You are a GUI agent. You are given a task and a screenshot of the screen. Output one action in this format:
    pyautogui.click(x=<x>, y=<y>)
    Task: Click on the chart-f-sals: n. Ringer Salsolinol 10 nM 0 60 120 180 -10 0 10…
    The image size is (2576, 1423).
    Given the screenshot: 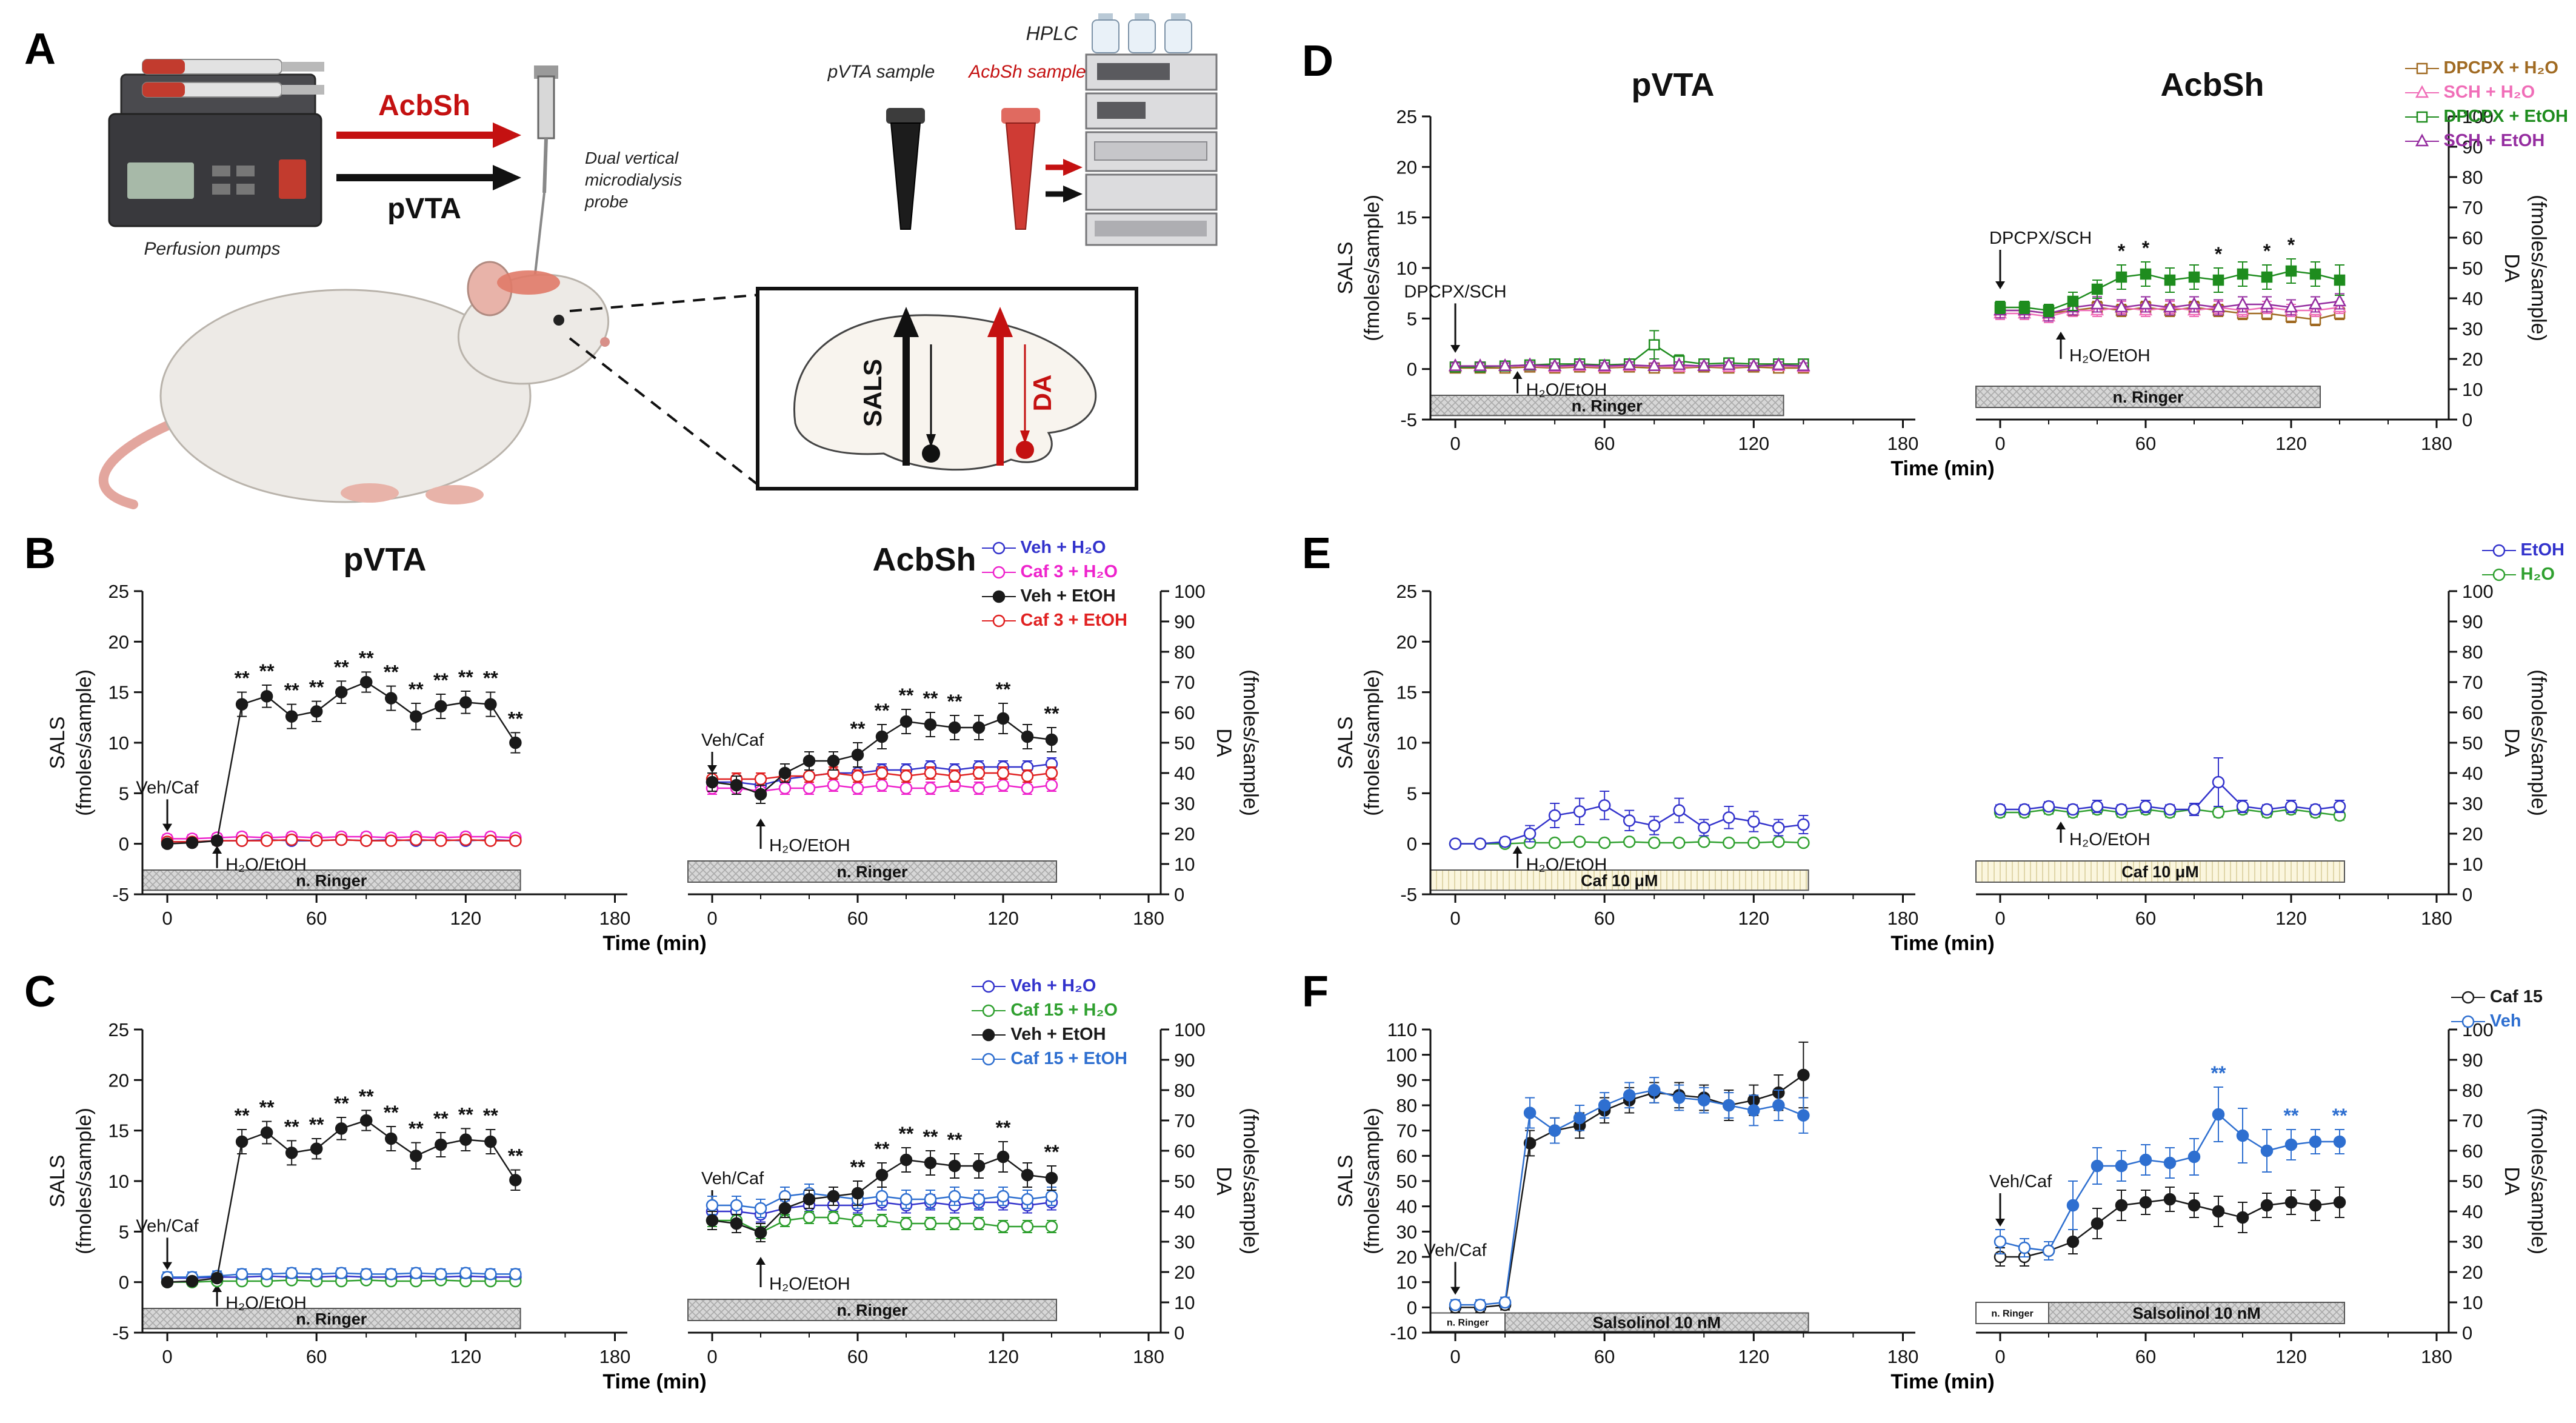 What is the action you would take?
    pyautogui.click(x=1627, y=1190)
    